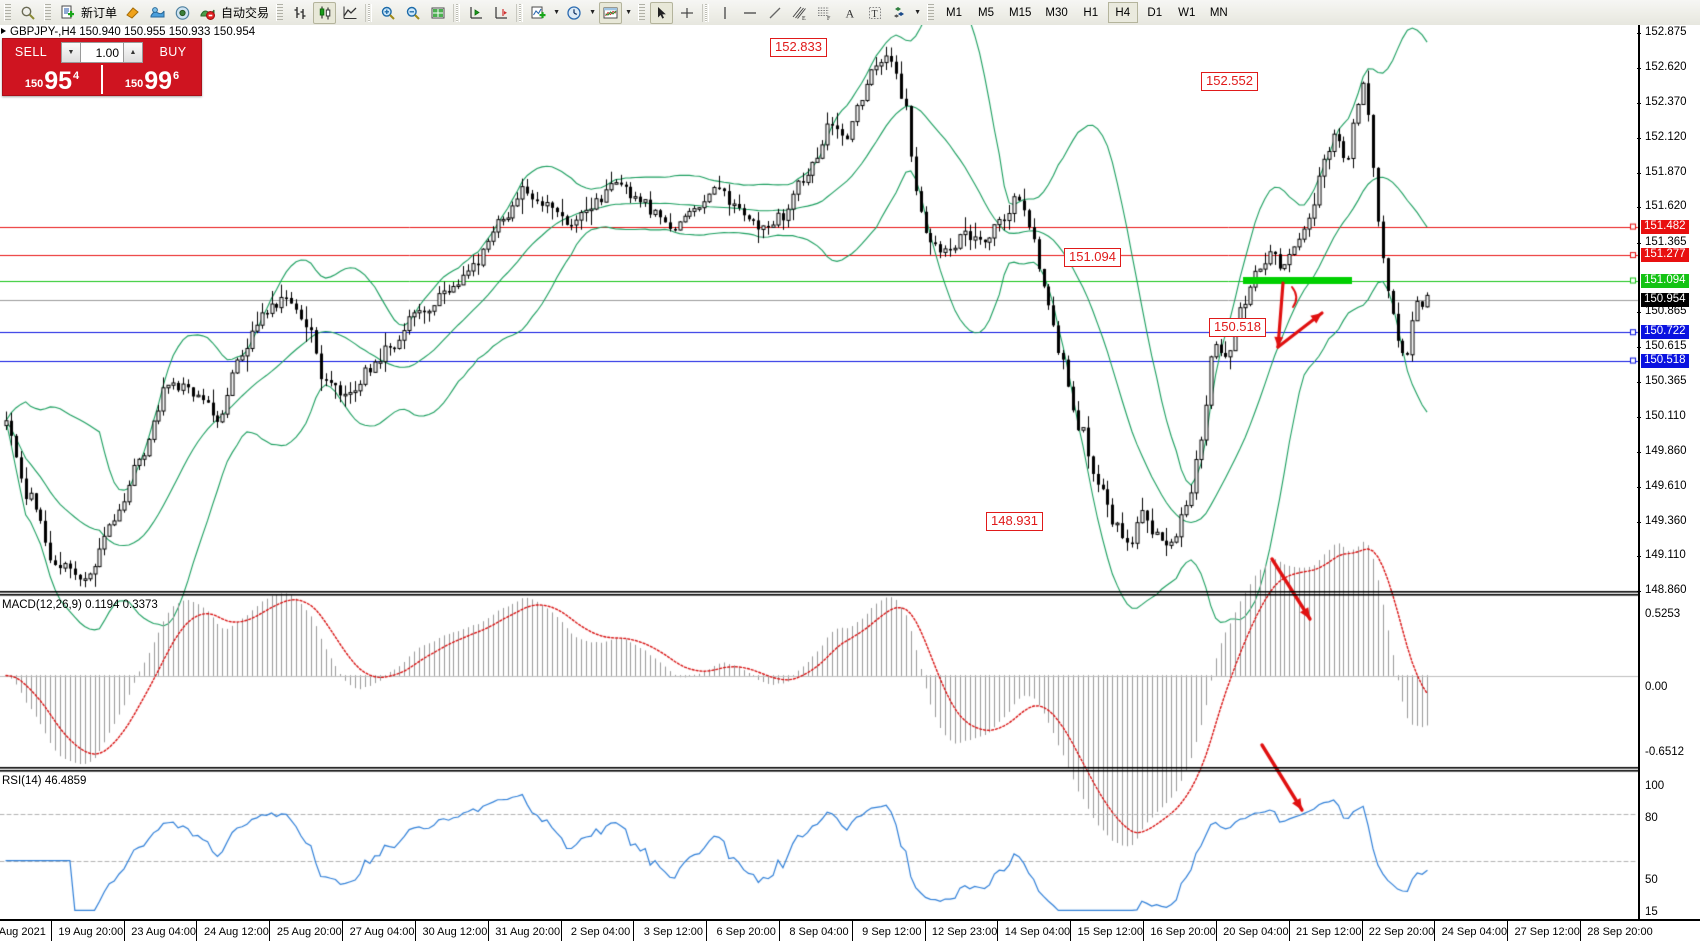  What do you see at coordinates (1665, 226) in the screenshot?
I see `price-level-chip: 151.482` at bounding box center [1665, 226].